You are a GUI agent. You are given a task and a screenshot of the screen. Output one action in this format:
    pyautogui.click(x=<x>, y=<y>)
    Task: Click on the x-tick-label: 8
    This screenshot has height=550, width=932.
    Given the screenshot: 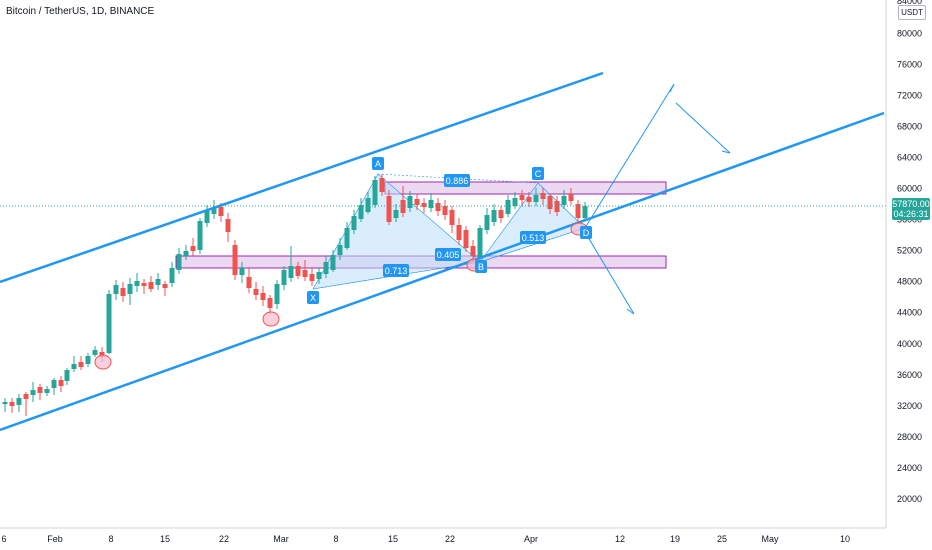 What is the action you would take?
    pyautogui.click(x=110, y=539)
    